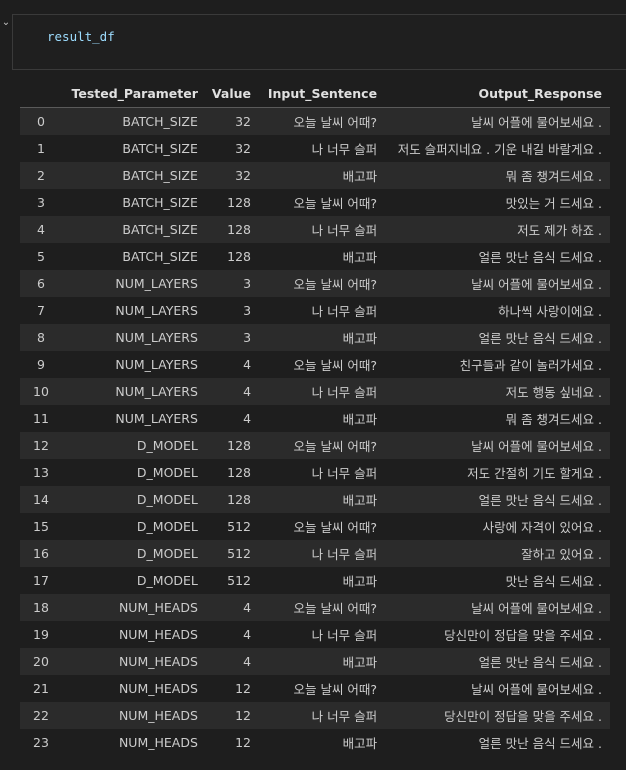 Image resolution: width=626 pixels, height=770 pixels. What do you see at coordinates (315, 607) in the screenshot?
I see `table-row: 18 NUM_HEADS 4 오늘 날씨 어때? 날씨 어플에 물어보세요 .` at bounding box center [315, 607].